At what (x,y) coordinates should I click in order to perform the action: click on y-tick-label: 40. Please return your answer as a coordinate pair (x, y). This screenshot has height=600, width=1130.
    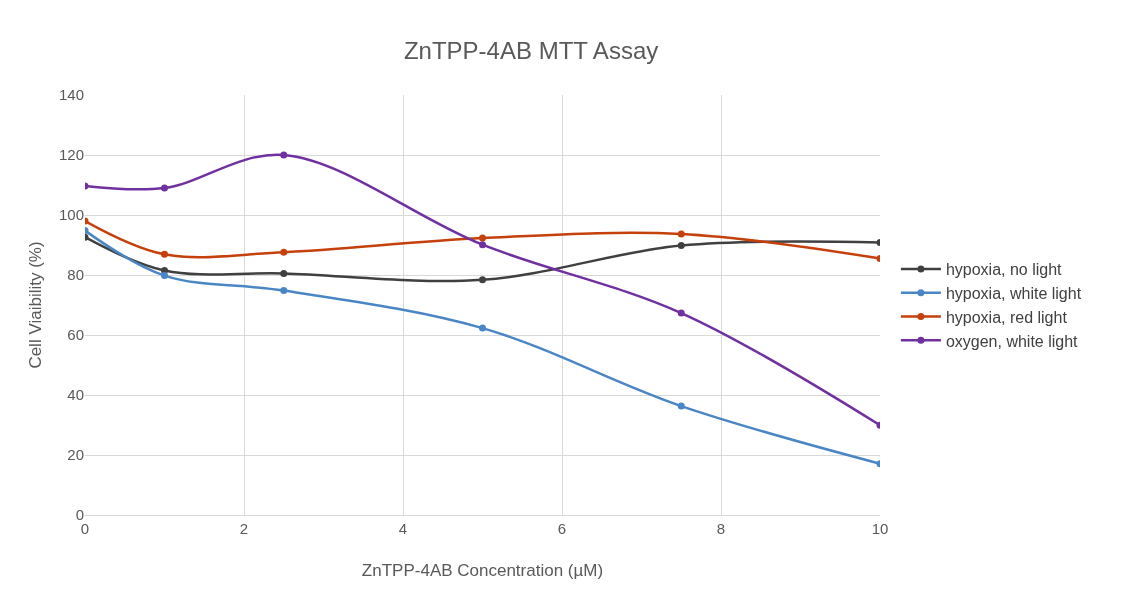
    Looking at the image, I should click on (75, 395).